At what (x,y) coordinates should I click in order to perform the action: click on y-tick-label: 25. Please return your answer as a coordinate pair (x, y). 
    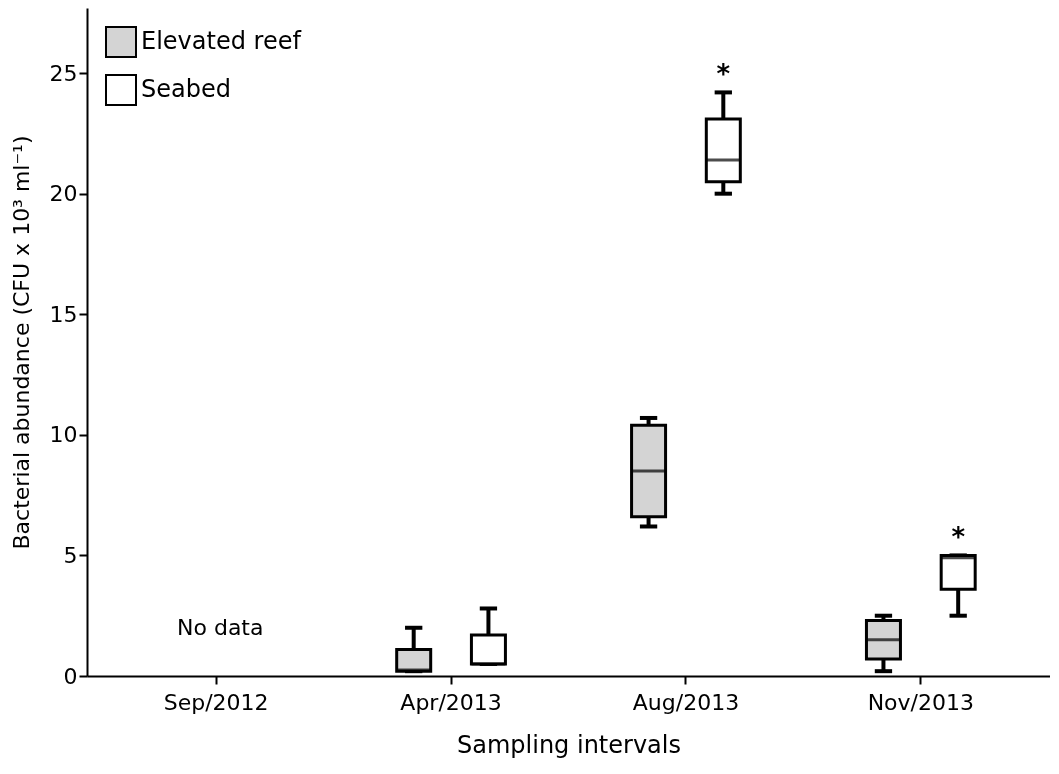
    Looking at the image, I should click on (63, 73).